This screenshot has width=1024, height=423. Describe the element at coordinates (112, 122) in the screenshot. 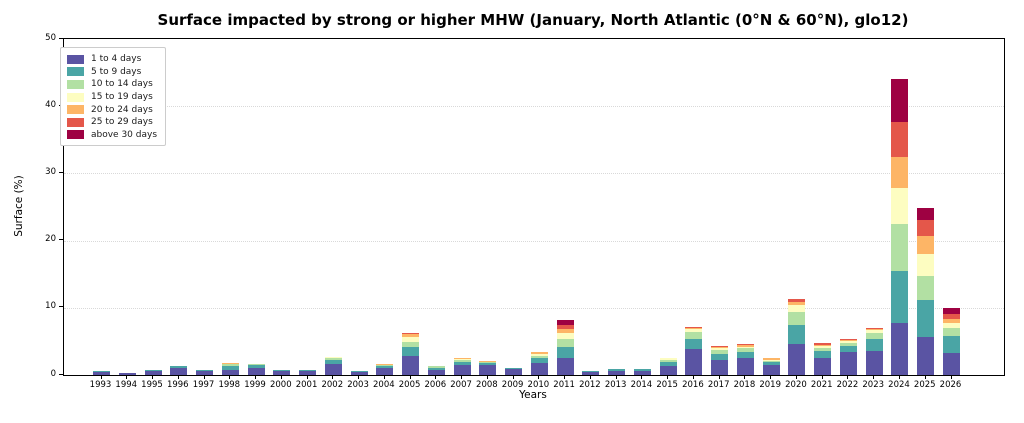

I see `legend-entry: 25 to 29 days` at that location.